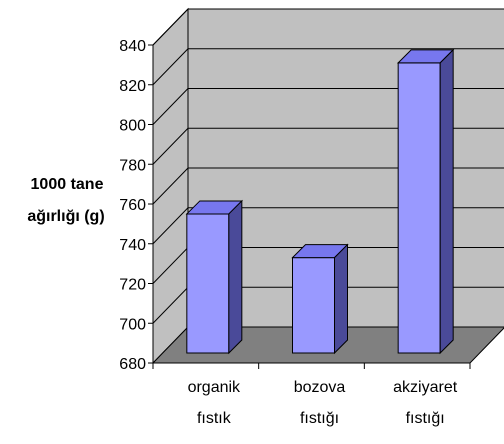 The width and height of the screenshot is (504, 444). I want to click on y-tick-label: 740, so click(132, 245).